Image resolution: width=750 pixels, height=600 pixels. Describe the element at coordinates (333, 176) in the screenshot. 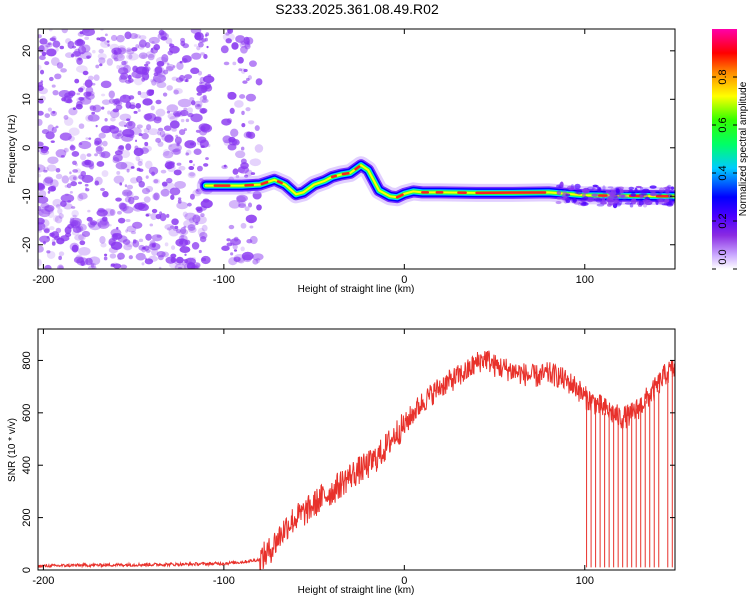

I see `trace-peak` at that location.